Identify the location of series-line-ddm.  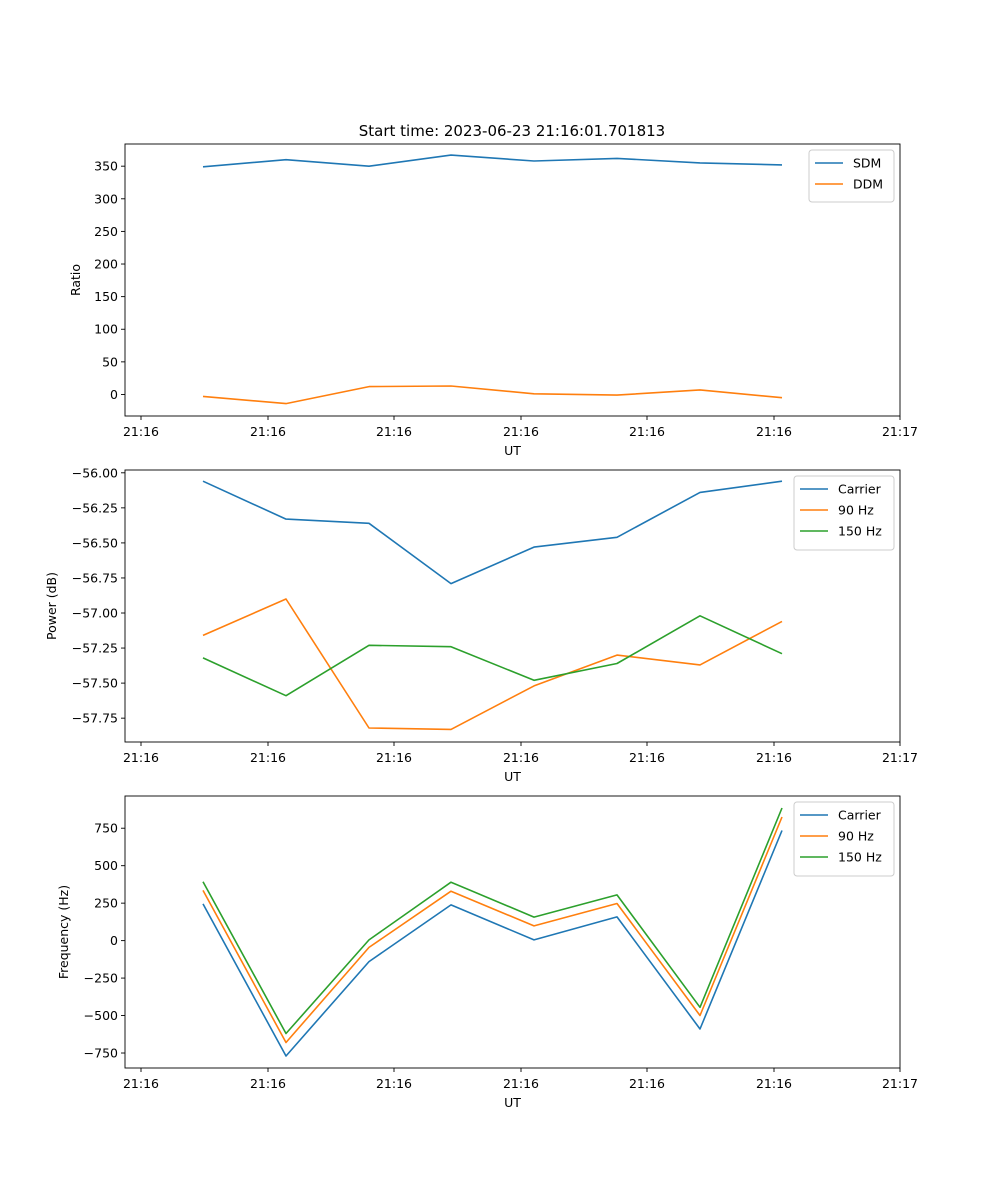
(492, 395).